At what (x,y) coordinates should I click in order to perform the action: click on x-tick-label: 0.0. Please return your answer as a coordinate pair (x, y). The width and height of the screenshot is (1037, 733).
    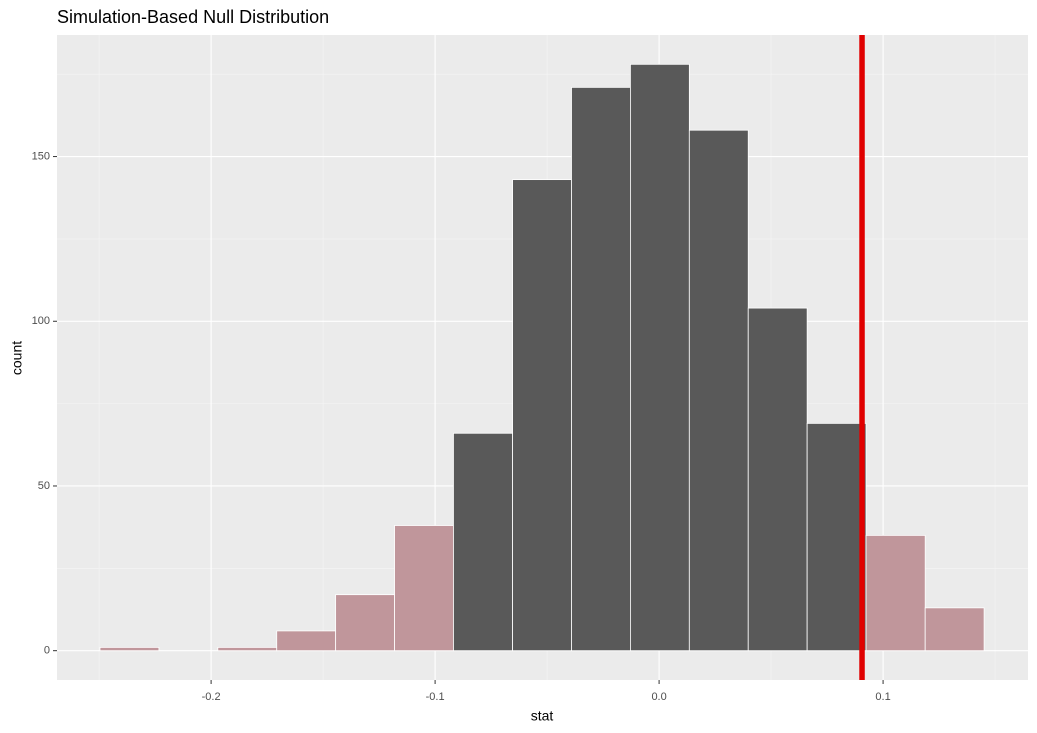
    Looking at the image, I should click on (658, 697).